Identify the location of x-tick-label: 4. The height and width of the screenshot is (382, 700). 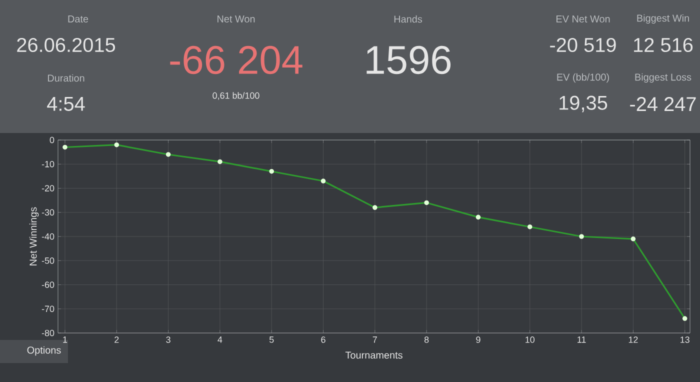
(220, 339).